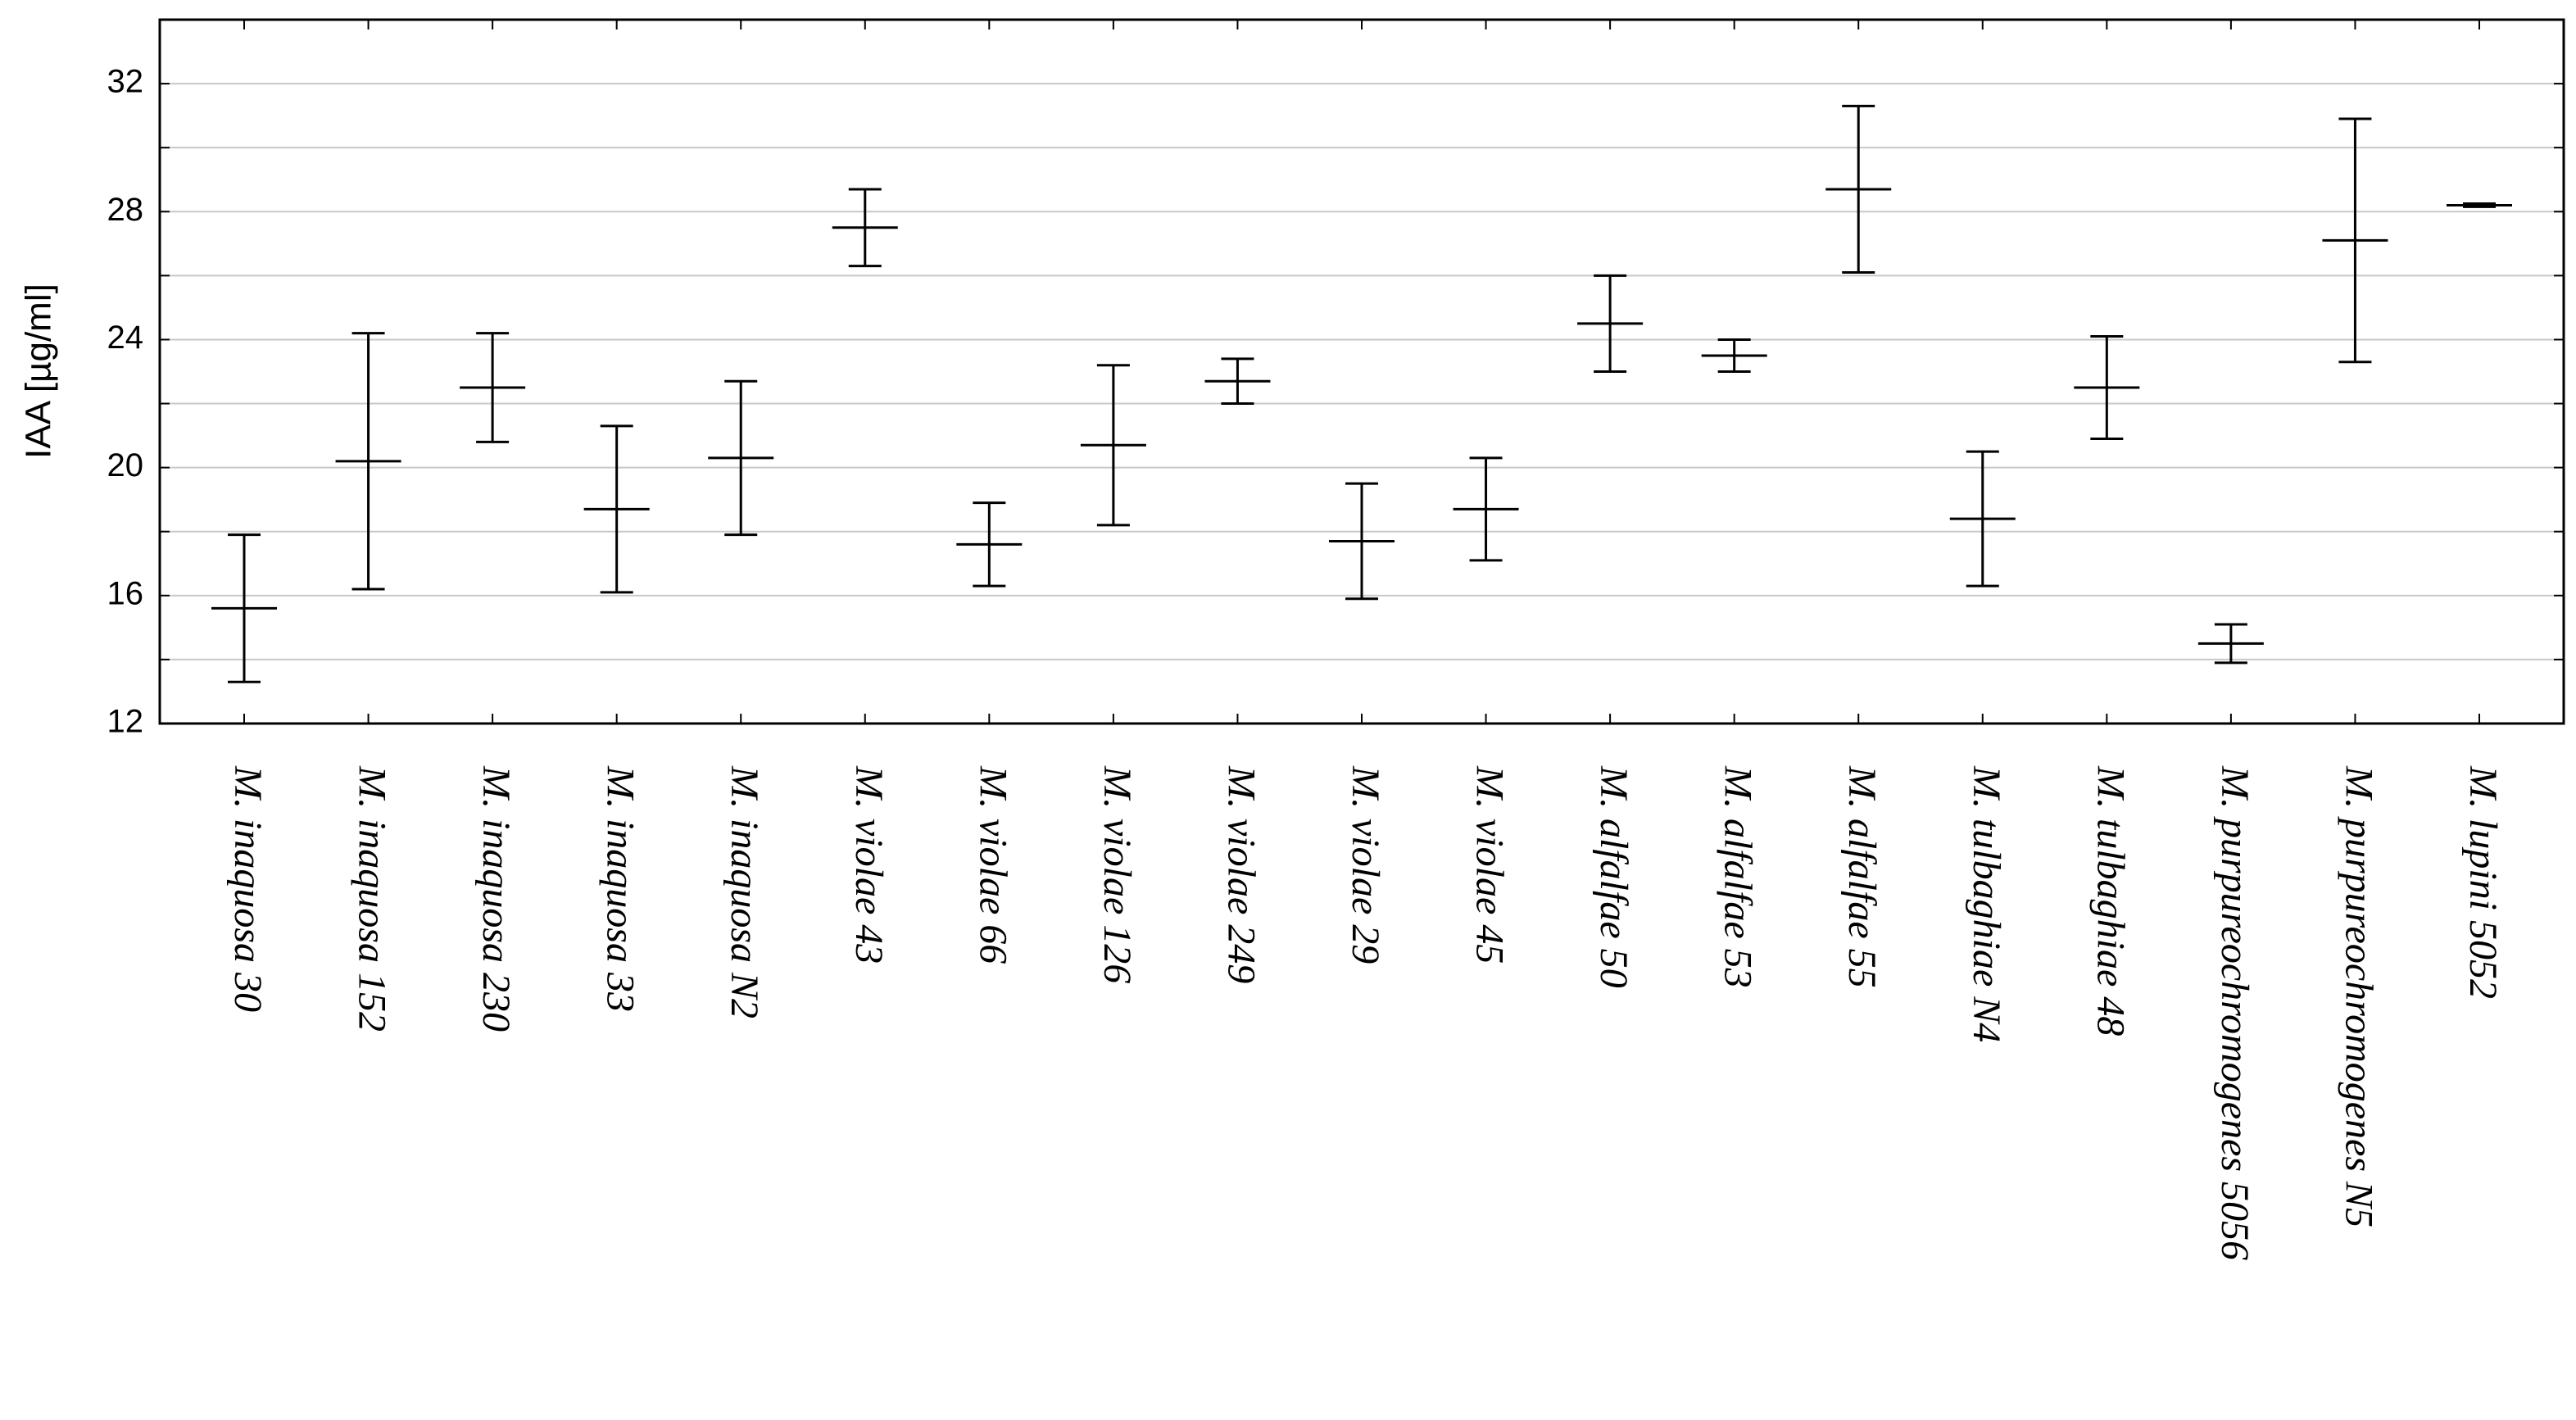 This screenshot has width=2576, height=1420. What do you see at coordinates (744, 892) in the screenshot?
I see `x-tick-label: M. inaquosa N2` at bounding box center [744, 892].